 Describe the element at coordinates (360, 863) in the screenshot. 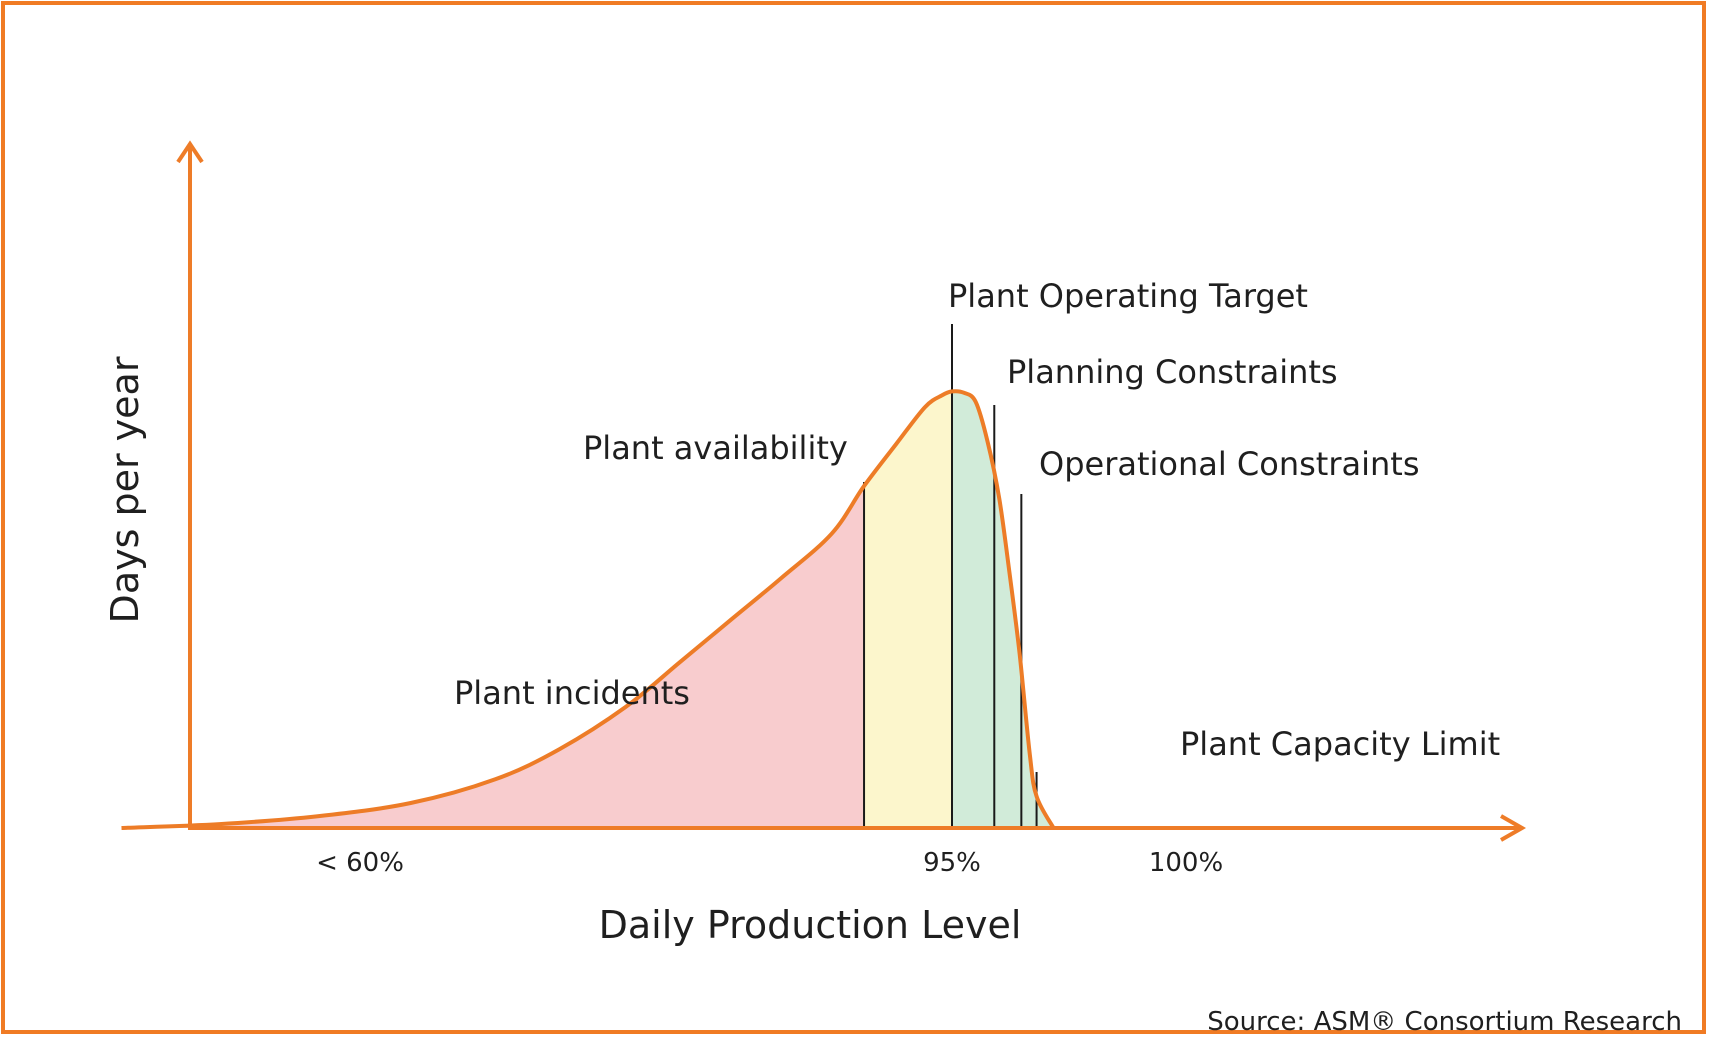

I see `x-tick-label: < 60%` at that location.